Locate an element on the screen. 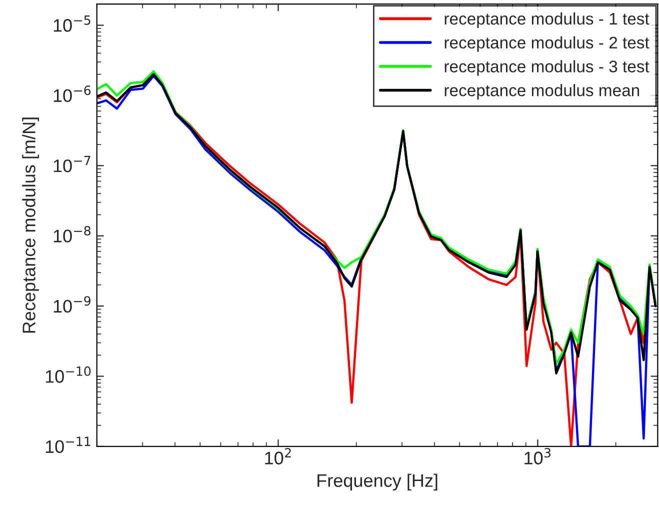 Image resolution: width=659 pixels, height=512 pixels. y-tick-label: 10$^{−9}$ is located at coordinates (72, 304).